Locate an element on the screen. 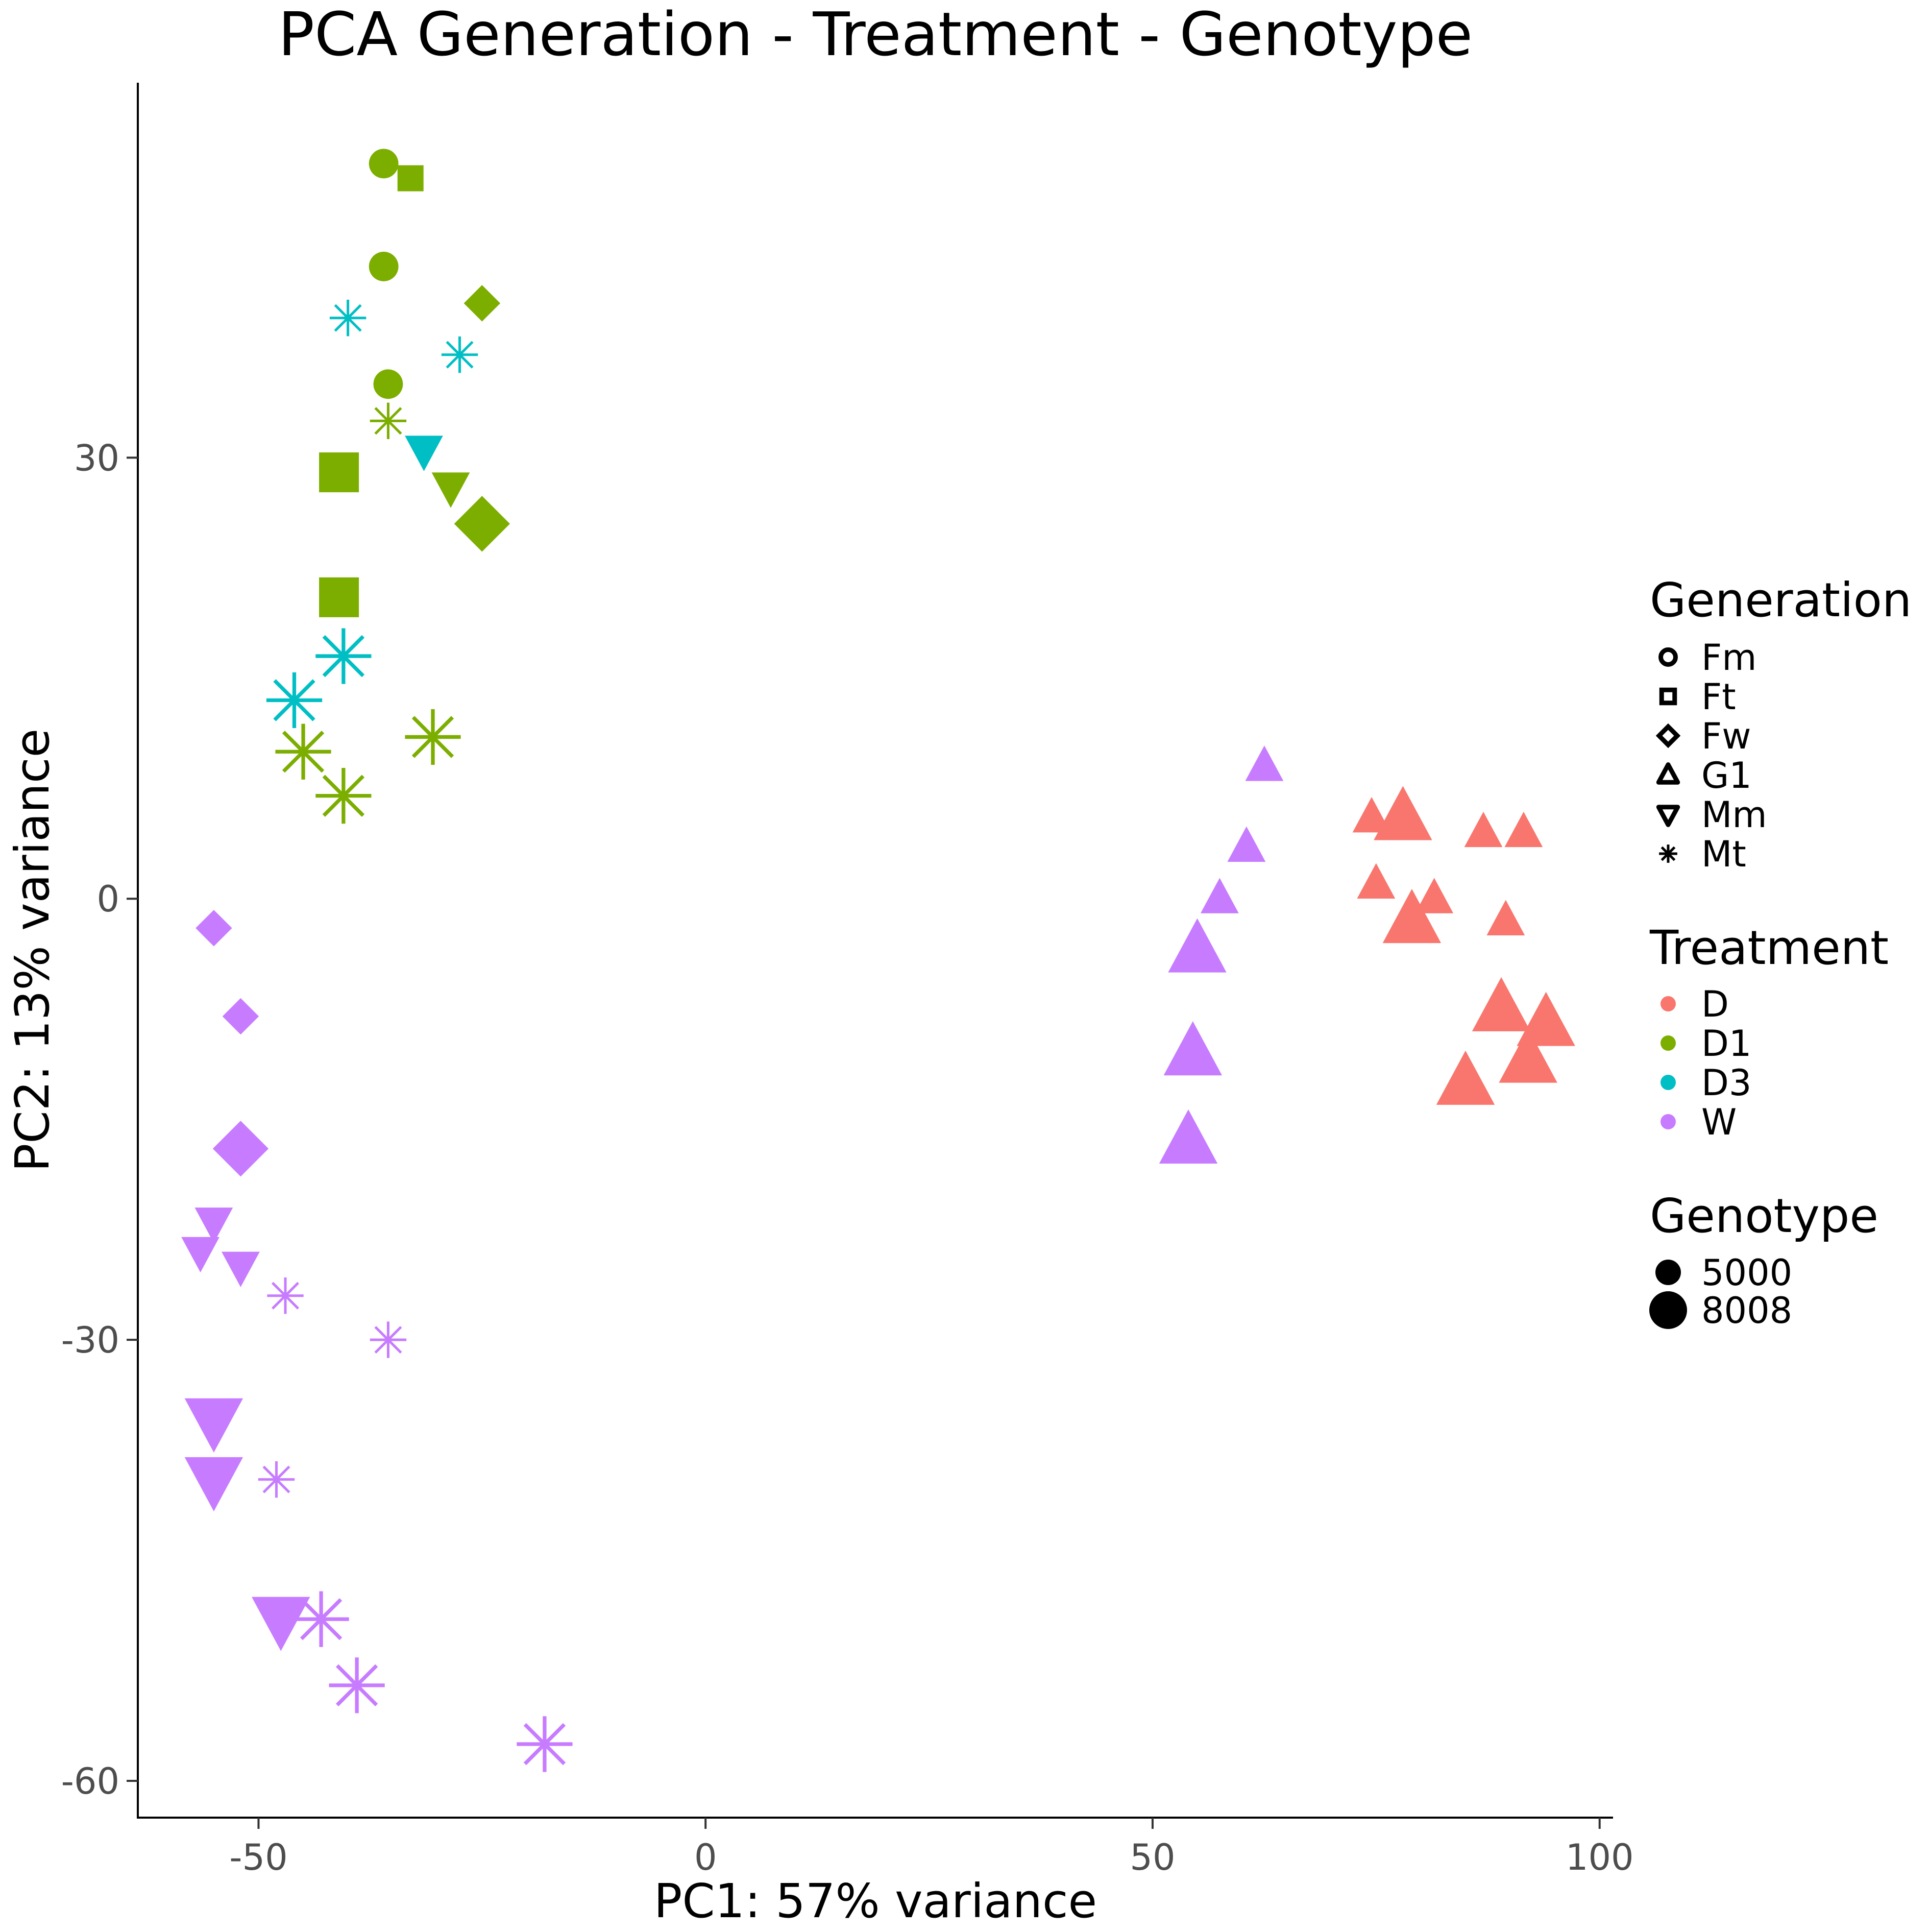 The width and height of the screenshot is (1929, 1932). legend-key-mm is located at coordinates (1668, 816).